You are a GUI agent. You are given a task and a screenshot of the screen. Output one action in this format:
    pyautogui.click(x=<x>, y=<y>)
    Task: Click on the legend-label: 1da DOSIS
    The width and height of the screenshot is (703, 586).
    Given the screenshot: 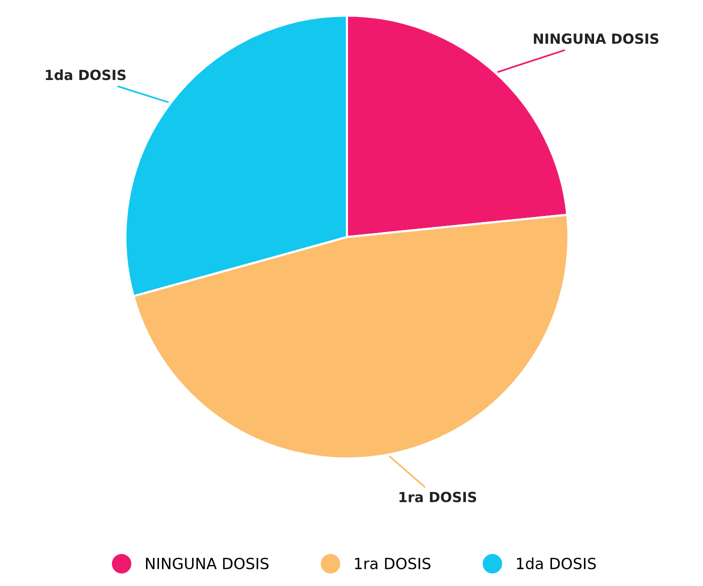 What is the action you would take?
    pyautogui.click(x=556, y=563)
    